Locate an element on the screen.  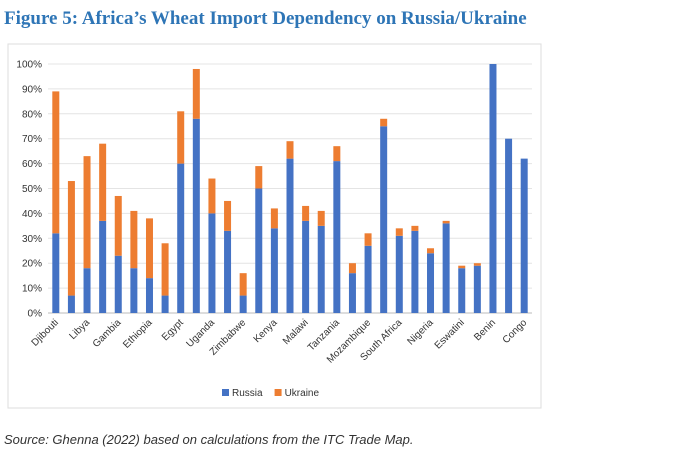
x-tick-label: Gambia is located at coordinates (107, 333).